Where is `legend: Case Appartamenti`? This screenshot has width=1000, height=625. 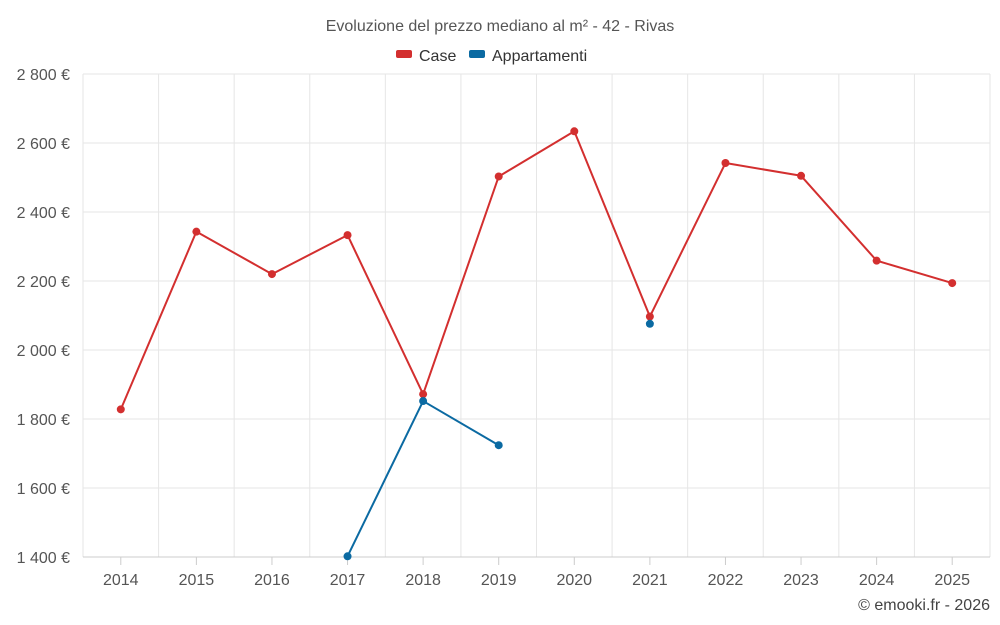
legend: Case Appartamenti is located at coordinates (491, 56).